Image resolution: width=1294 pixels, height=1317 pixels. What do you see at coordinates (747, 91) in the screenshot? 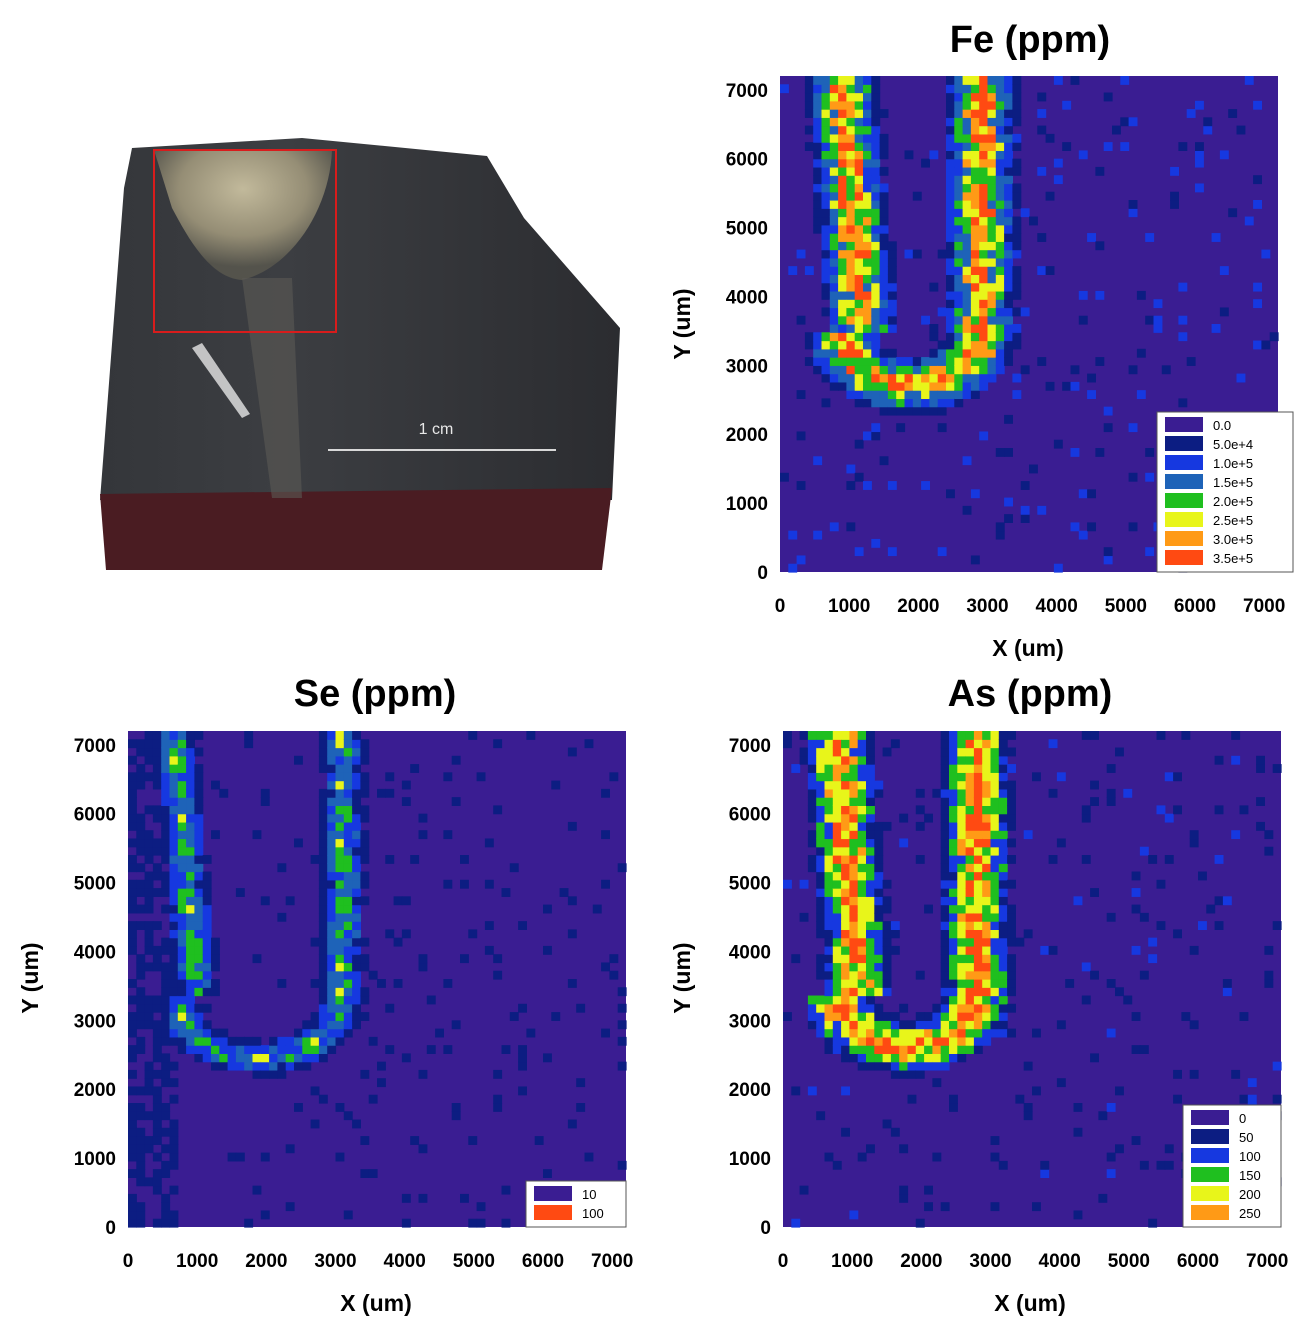
I see `fe-y-tick-label: 7000` at bounding box center [747, 91].